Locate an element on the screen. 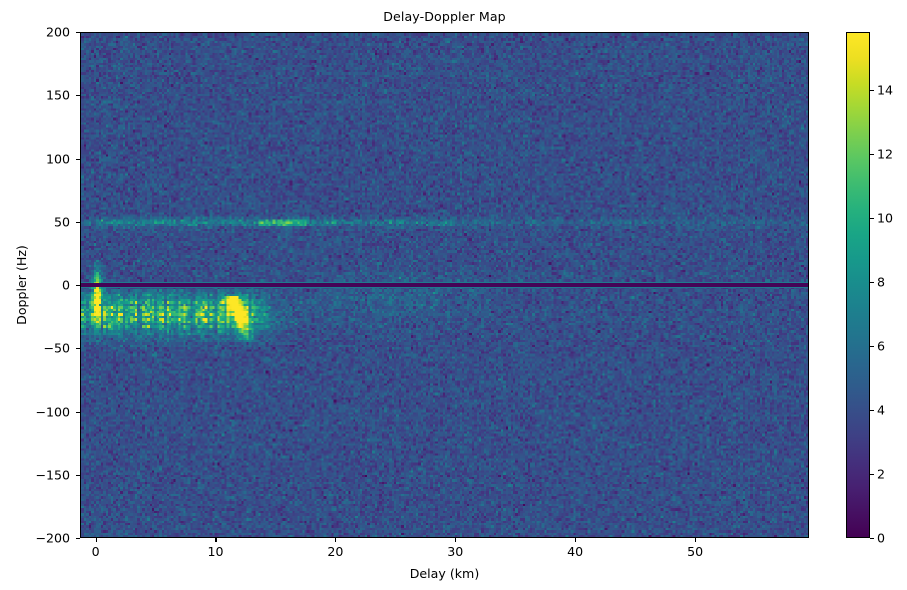  x-tick-label: 20 is located at coordinates (335, 551).